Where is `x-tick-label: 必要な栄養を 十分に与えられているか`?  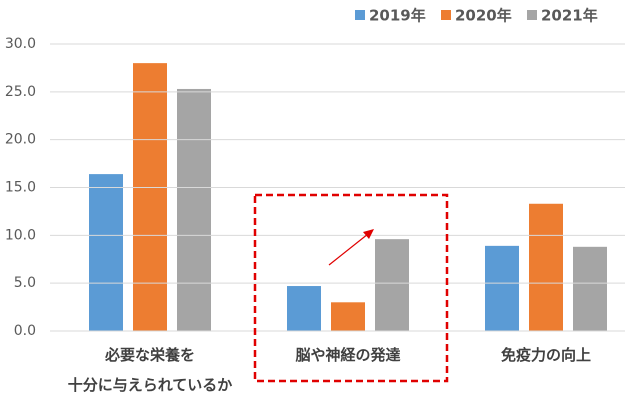 x-tick-label: 必要な栄養を 十分に与えられているか is located at coordinates (150, 370).